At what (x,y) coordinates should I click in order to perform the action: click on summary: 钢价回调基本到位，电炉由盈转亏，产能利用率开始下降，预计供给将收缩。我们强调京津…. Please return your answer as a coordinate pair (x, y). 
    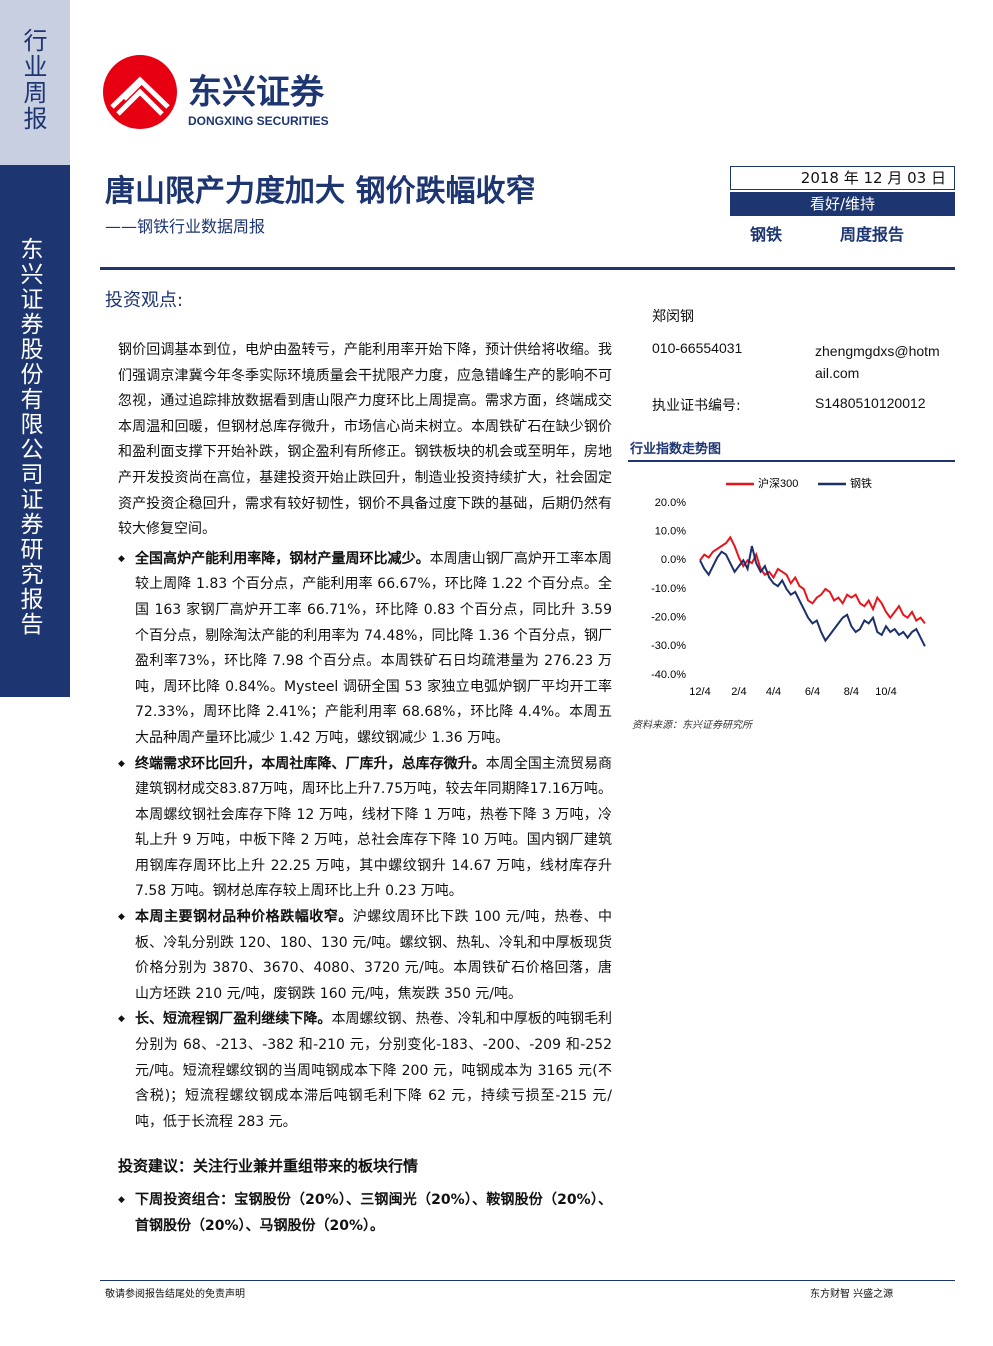
    Looking at the image, I should click on (365, 440).